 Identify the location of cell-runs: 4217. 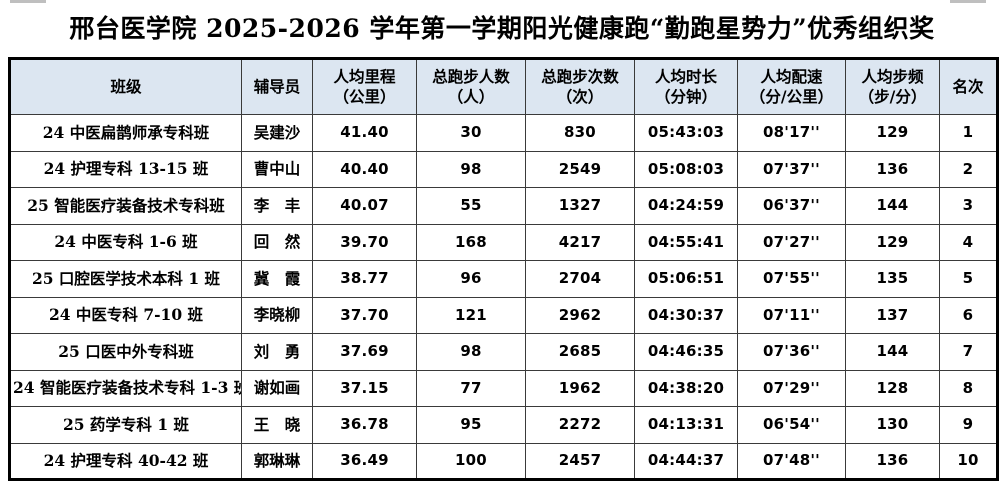
(580, 242).